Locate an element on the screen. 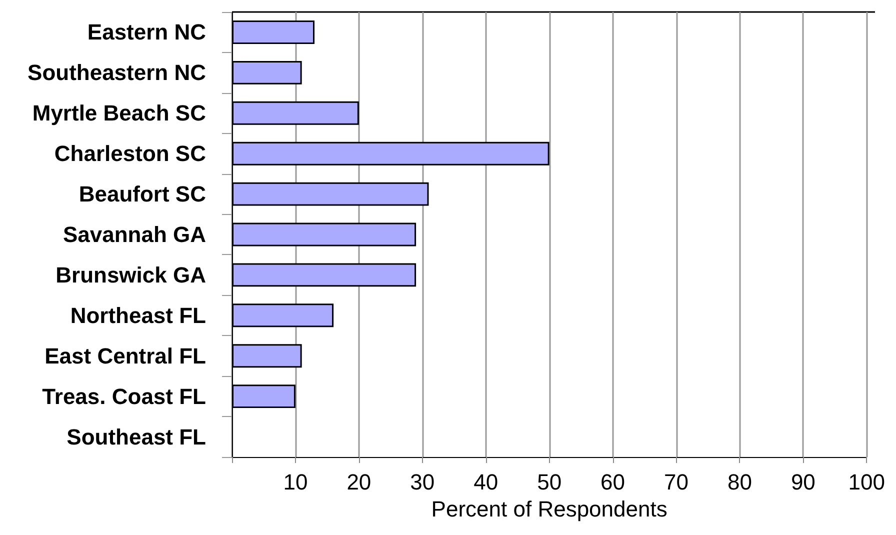  y-tick-label: Southeastern NC is located at coordinates (117, 73).